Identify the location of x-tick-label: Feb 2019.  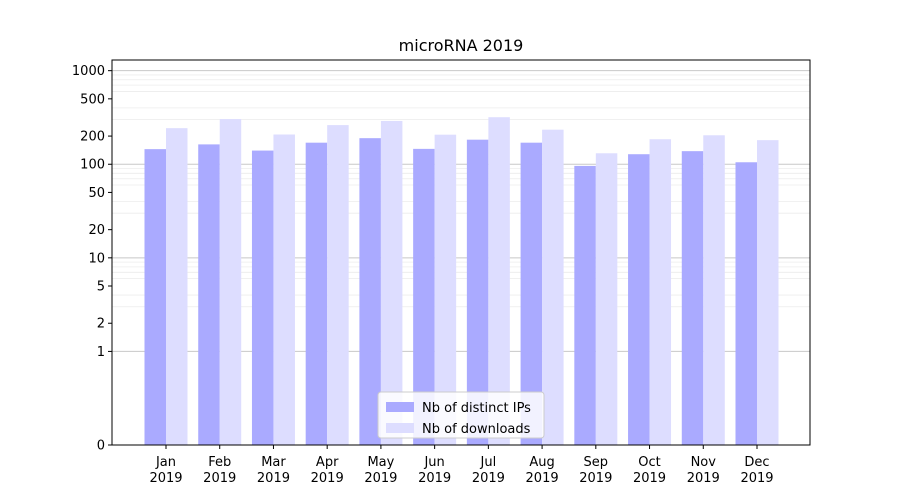
(219, 470).